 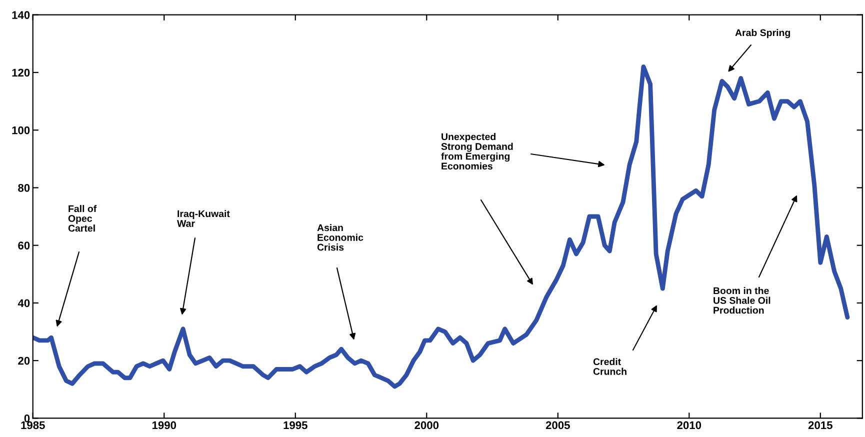 What do you see at coordinates (203, 218) in the screenshot?
I see `annotation: Iraq-Kuwait War` at bounding box center [203, 218].